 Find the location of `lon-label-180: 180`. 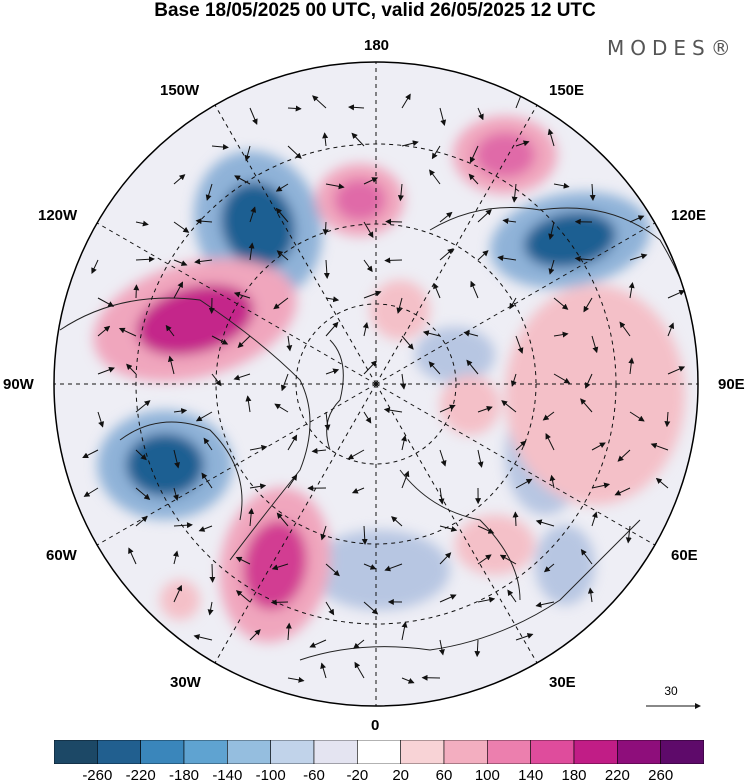

lon-label-180: 180 is located at coordinates (376, 45).